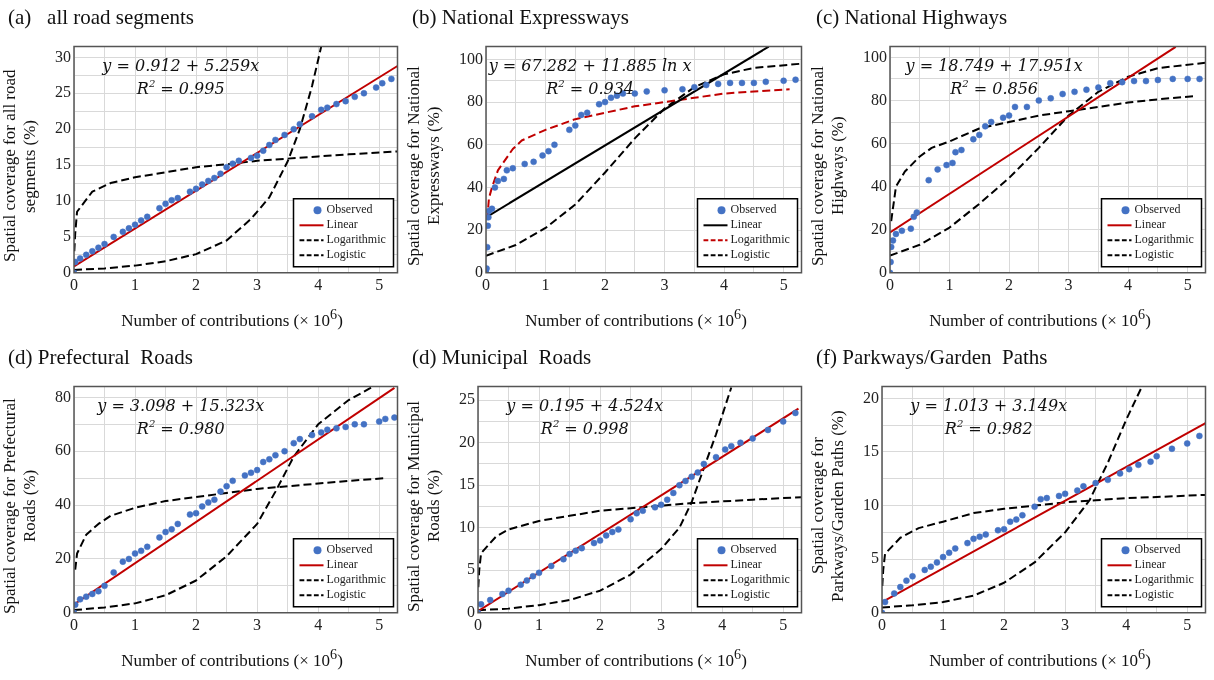 Image resolution: width=1214 pixels, height=680 pixels. Describe the element at coordinates (100, 357) in the screenshot. I see `chart-title: (d) Prefectural Roads` at that location.